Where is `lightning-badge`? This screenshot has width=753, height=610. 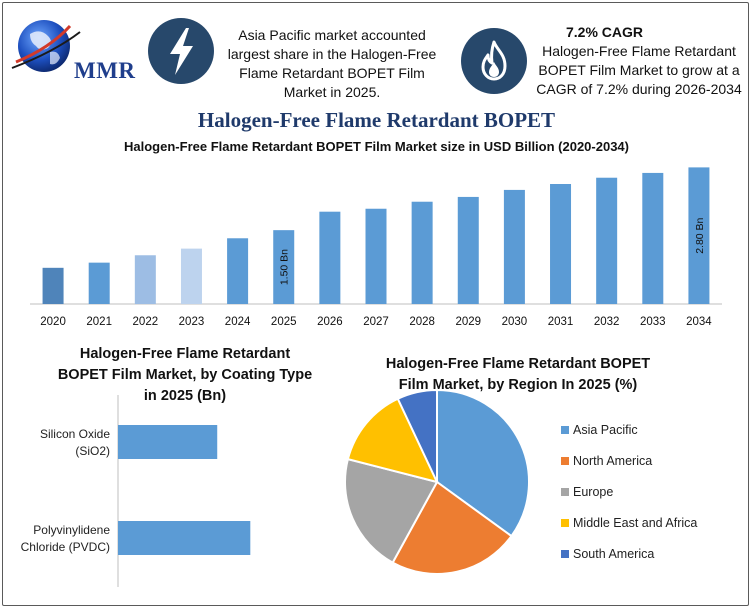 lightning-badge is located at coordinates (181, 51).